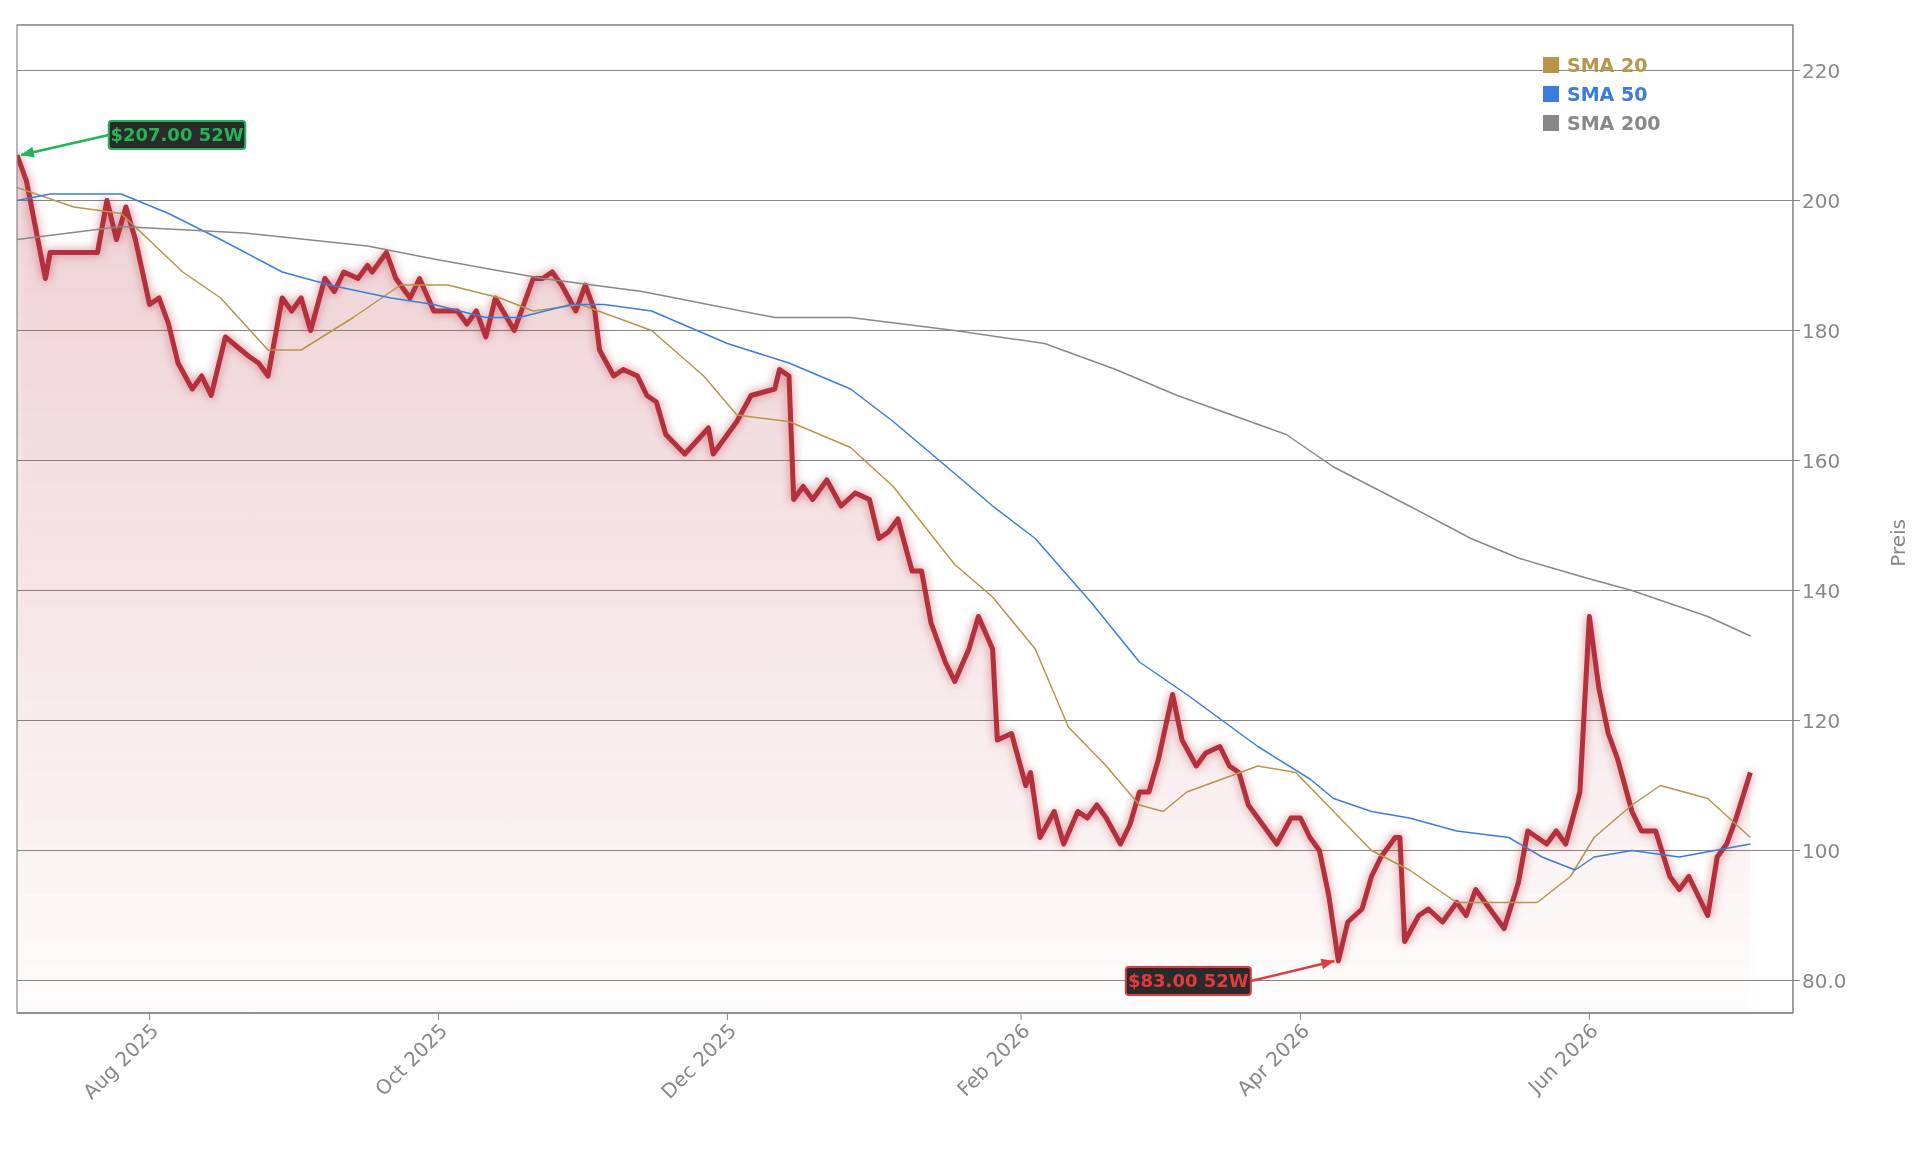 This screenshot has height=1151, width=1929. I want to click on y-tick-label: 140, so click(1821, 590).